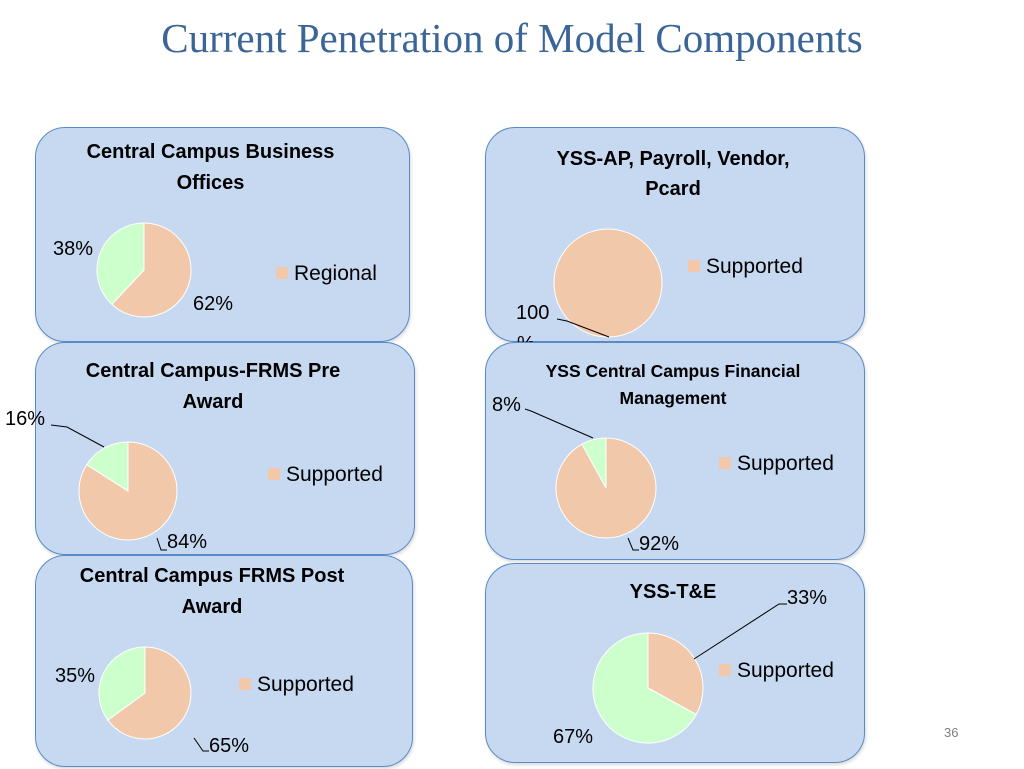 The width and height of the screenshot is (1024, 769). Describe the element at coordinates (532, 313) in the screenshot. I see `data-label: 100` at that location.